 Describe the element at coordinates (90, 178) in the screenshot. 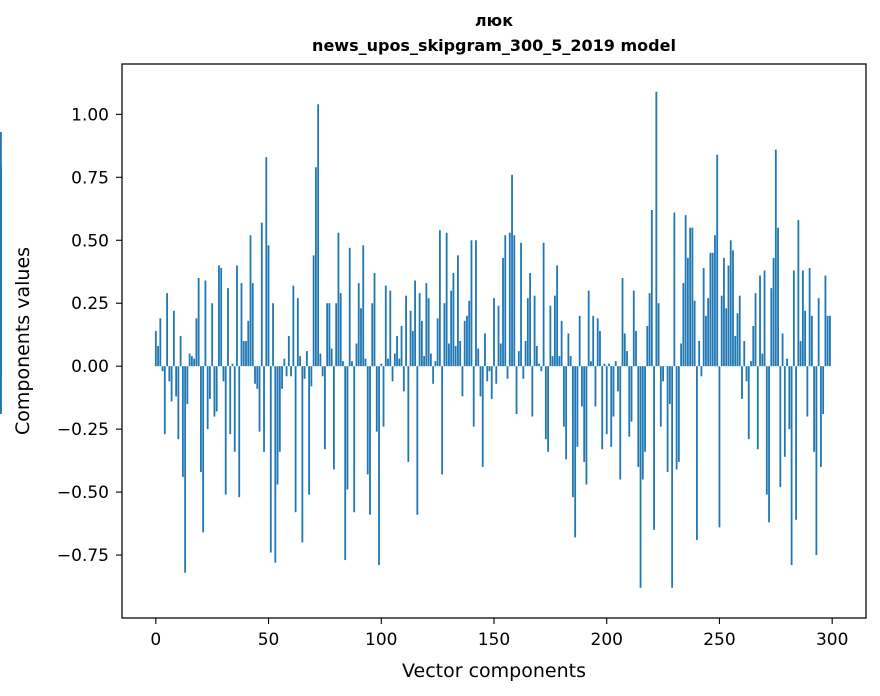

I see `y-tick-label: 0.75` at that location.